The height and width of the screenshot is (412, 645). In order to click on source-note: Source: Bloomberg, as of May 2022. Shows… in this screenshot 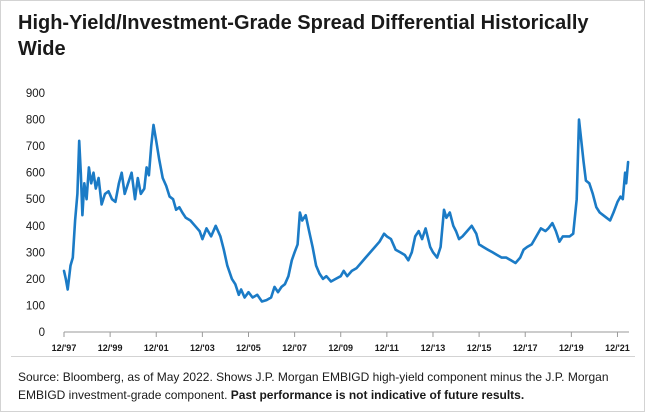, I will do `click(324, 386)`.